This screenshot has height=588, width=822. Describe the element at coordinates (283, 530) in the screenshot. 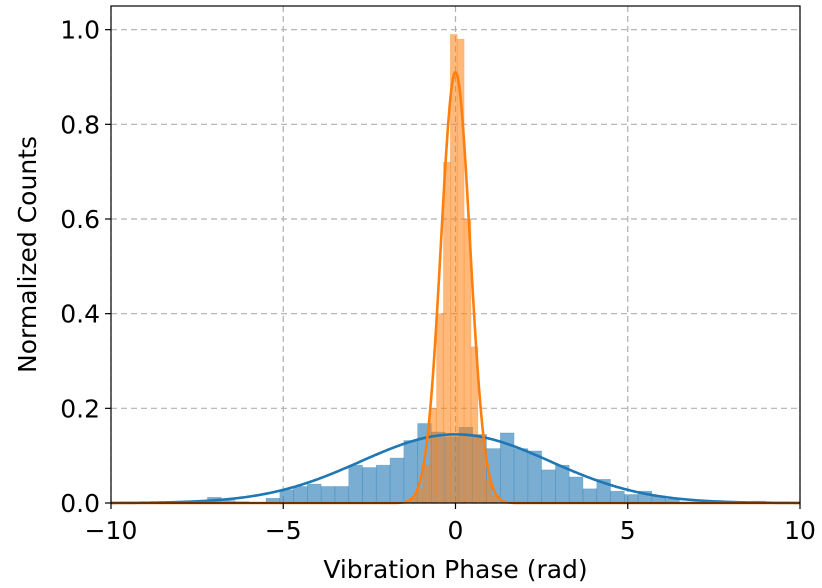

I see `x-tick-label-1: −5` at that location.